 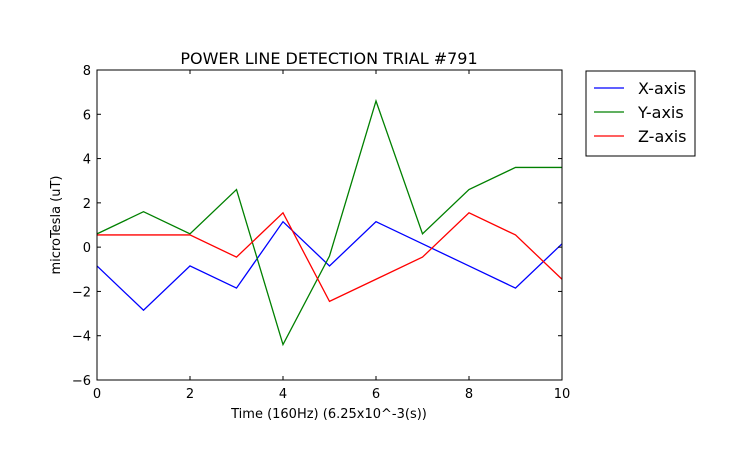 I want to click on y-tick-label: −4, so click(x=81, y=337).